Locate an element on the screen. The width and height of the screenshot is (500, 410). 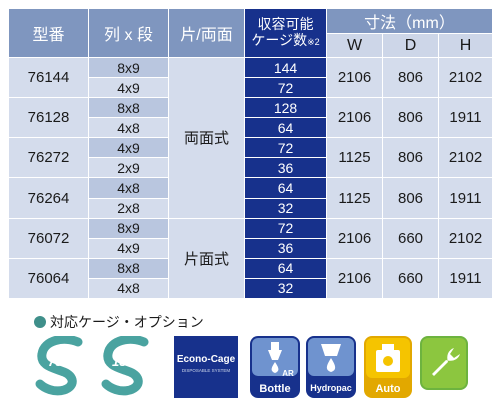
table-row: 76064 8x8 64 2106 660 1911 is located at coordinates (251, 278).